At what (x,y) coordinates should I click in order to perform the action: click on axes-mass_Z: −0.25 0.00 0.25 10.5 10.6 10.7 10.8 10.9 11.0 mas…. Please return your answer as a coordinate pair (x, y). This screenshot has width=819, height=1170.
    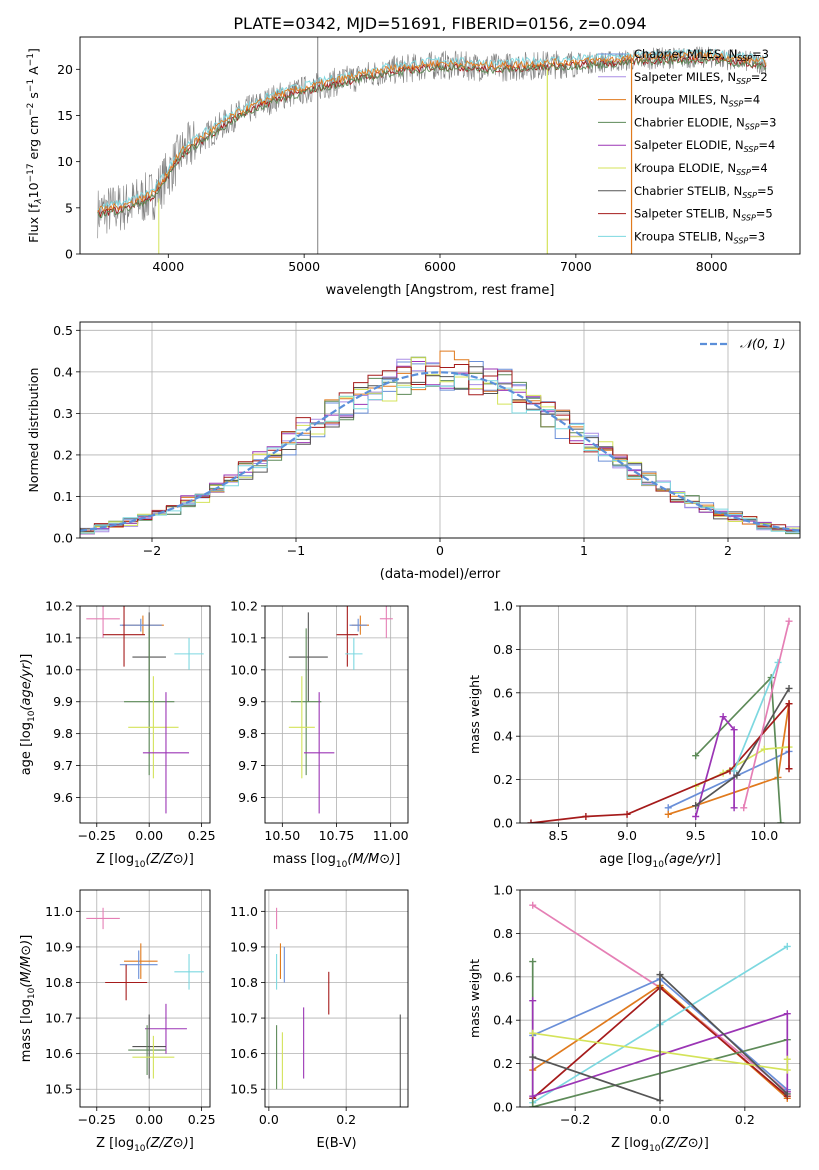
    Looking at the image, I should click on (117, 1021).